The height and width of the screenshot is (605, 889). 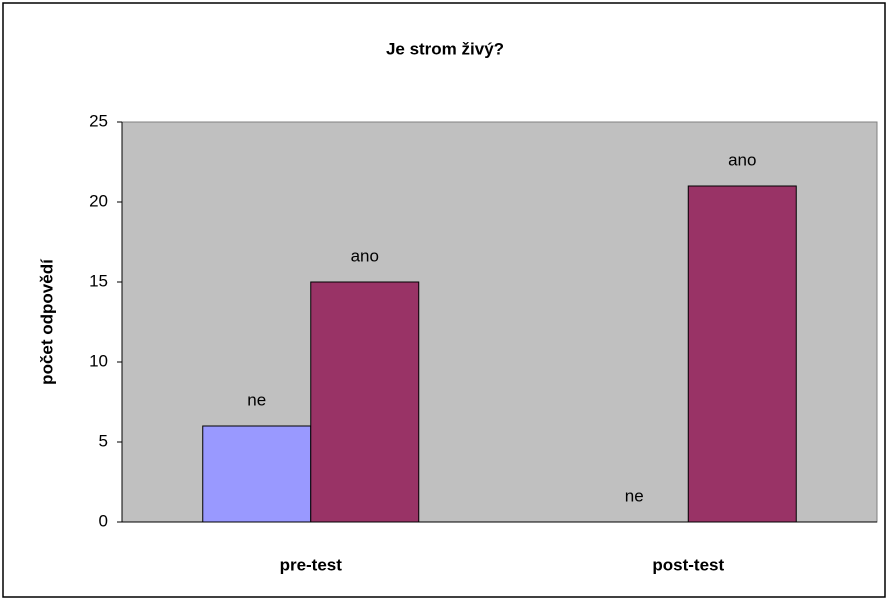 I want to click on y-tick-label: 15, so click(x=98, y=280).